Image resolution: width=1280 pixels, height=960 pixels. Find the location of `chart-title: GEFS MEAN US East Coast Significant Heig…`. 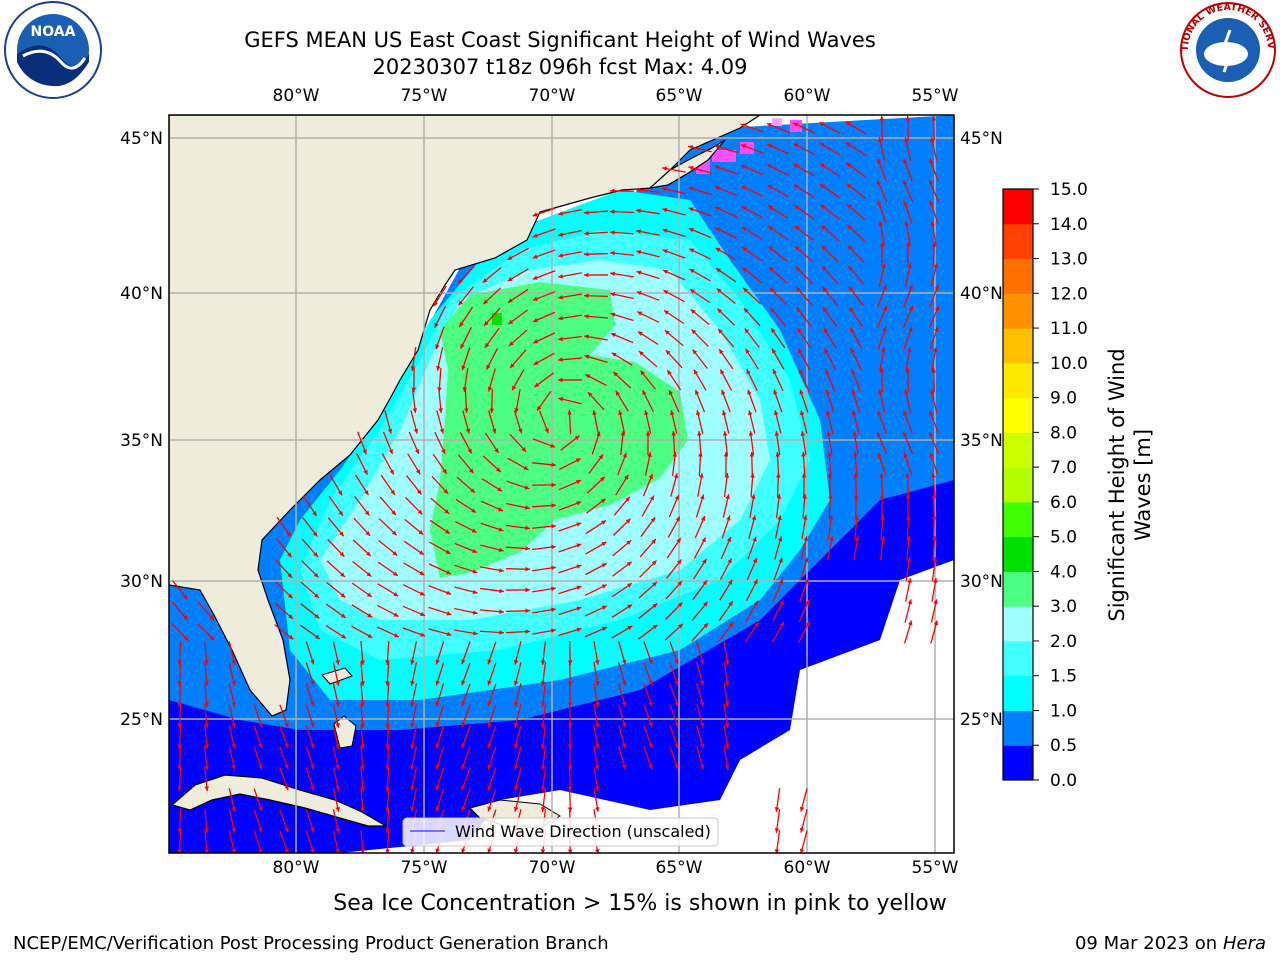

chart-title: GEFS MEAN US East Coast Significant Heig… is located at coordinates (560, 40).